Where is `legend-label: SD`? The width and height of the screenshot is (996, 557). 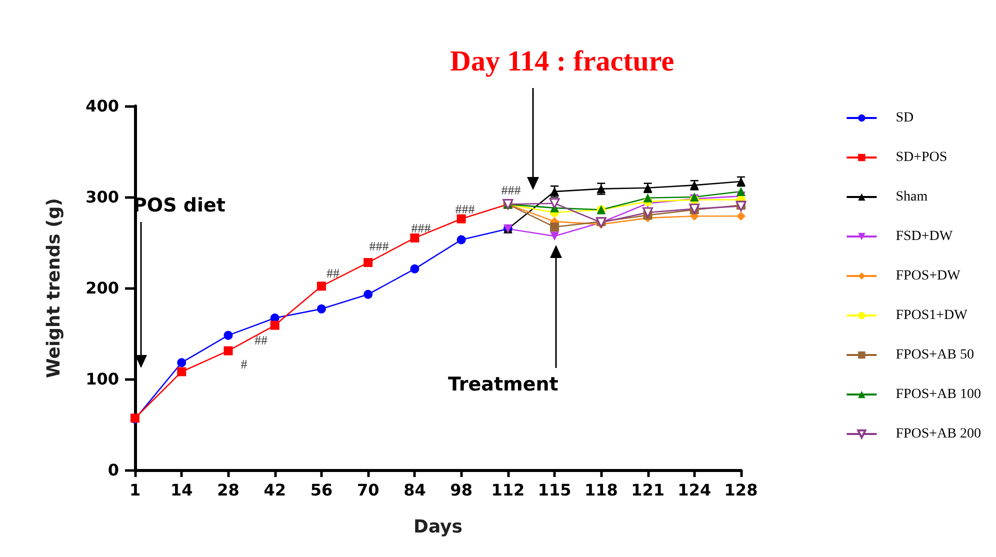
legend-label: SD is located at coordinates (905, 118).